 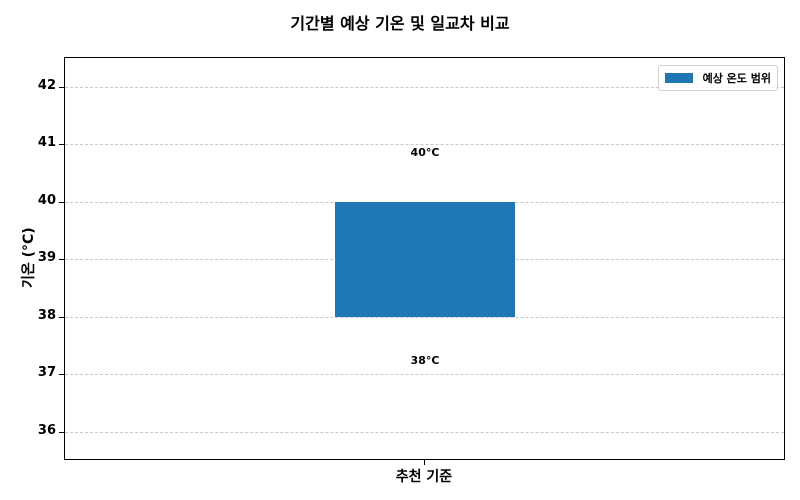 I want to click on y-tick-label: 38, so click(x=46, y=315).